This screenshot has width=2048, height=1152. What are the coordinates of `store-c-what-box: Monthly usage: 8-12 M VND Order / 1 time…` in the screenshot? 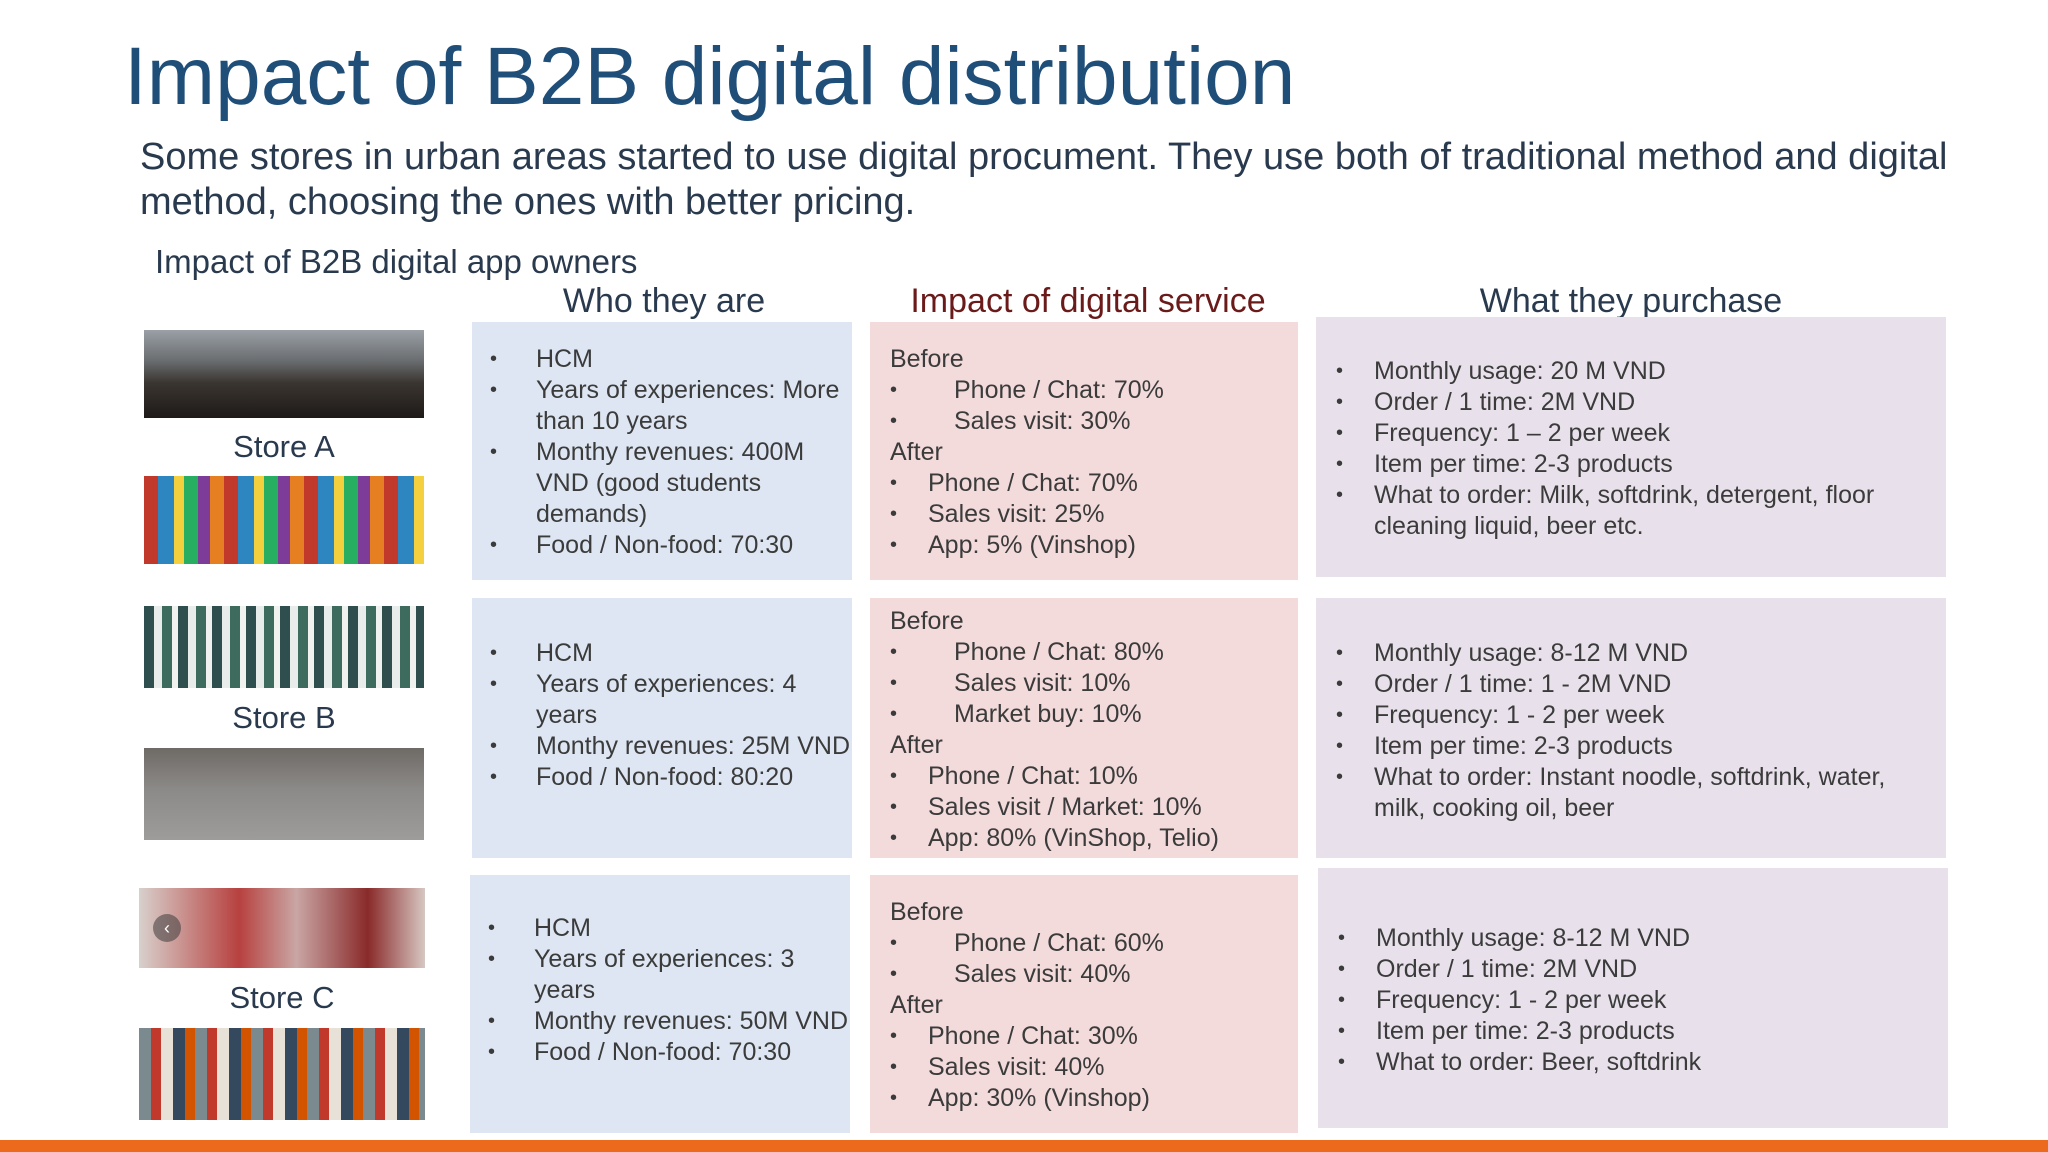 It's located at (1633, 998).